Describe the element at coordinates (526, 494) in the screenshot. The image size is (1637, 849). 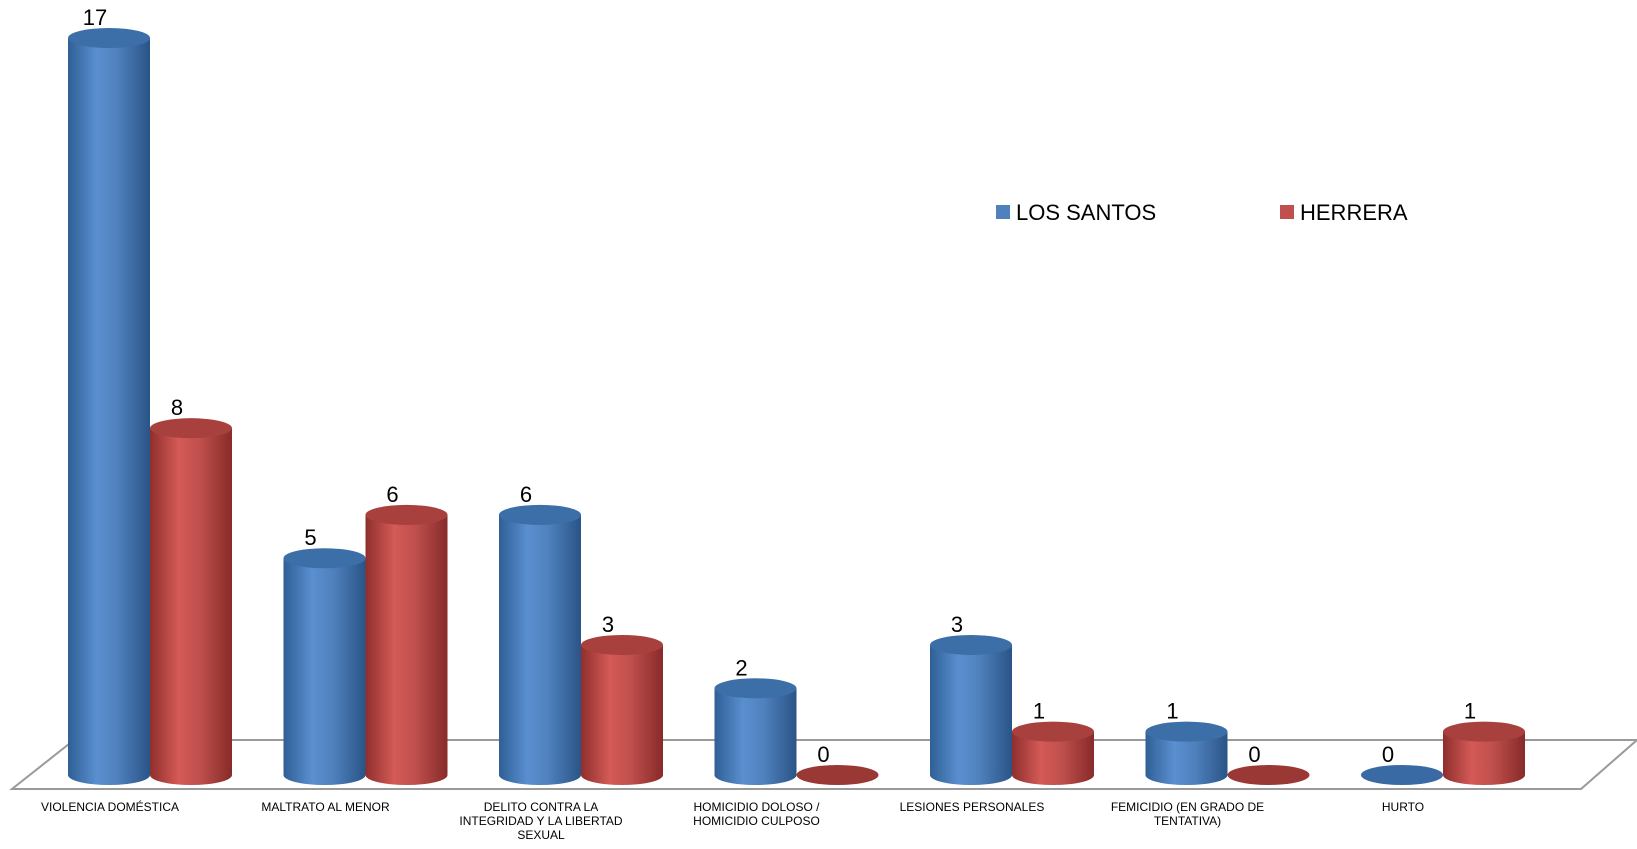
I see `value-label-los-santos-2: 6` at that location.